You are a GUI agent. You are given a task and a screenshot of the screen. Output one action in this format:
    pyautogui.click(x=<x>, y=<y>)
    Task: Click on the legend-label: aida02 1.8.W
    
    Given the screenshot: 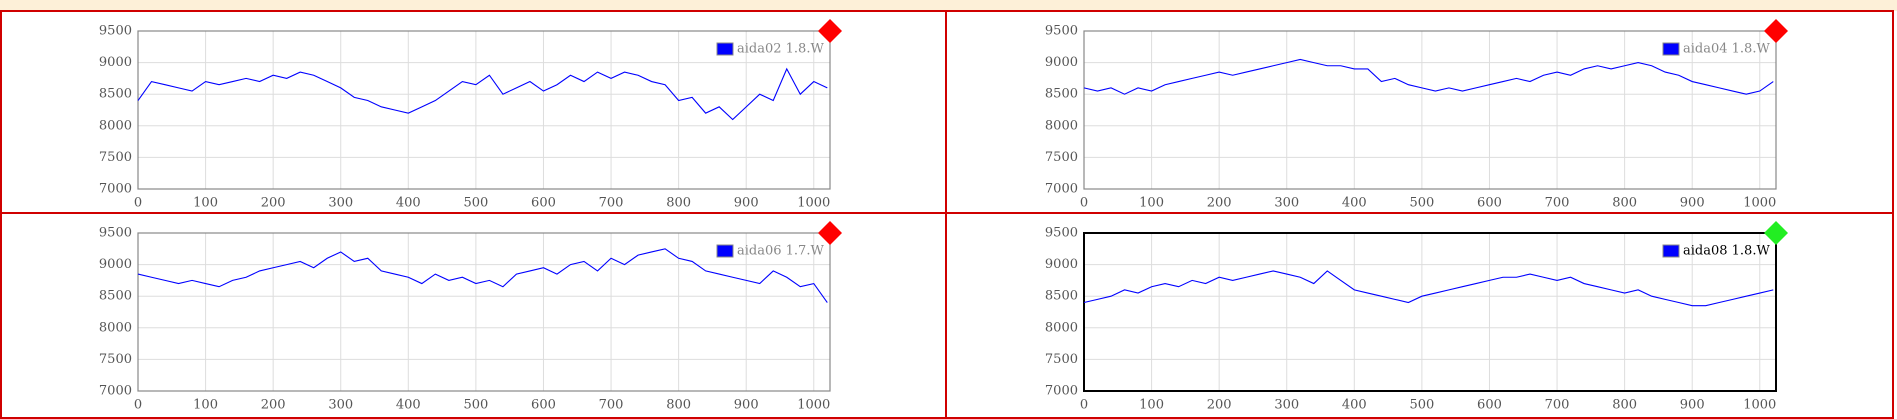 What is the action you would take?
    pyautogui.click(x=780, y=49)
    